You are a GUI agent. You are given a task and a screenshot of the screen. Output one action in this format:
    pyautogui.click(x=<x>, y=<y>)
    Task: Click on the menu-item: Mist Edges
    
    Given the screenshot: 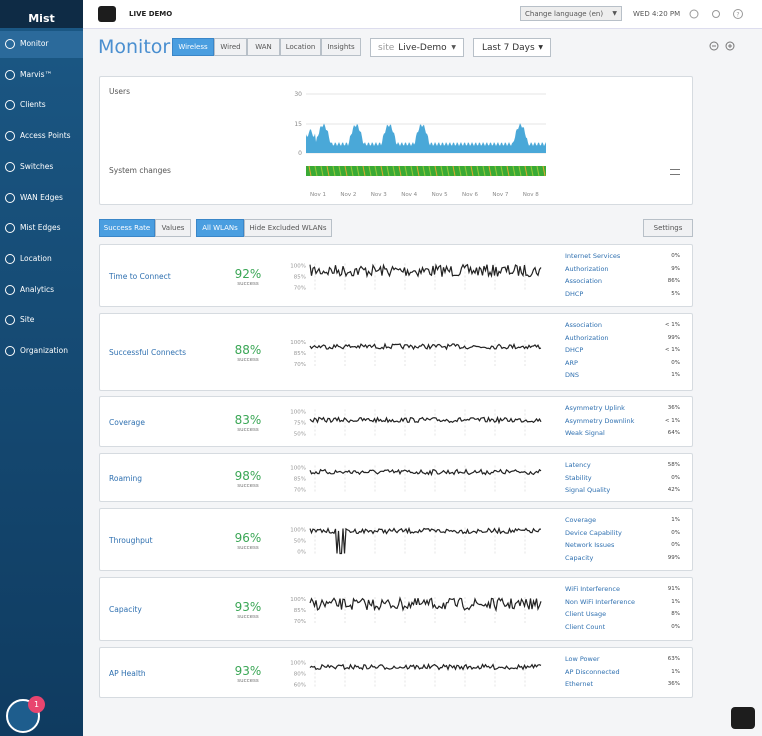 What is the action you would take?
    pyautogui.click(x=41, y=228)
    